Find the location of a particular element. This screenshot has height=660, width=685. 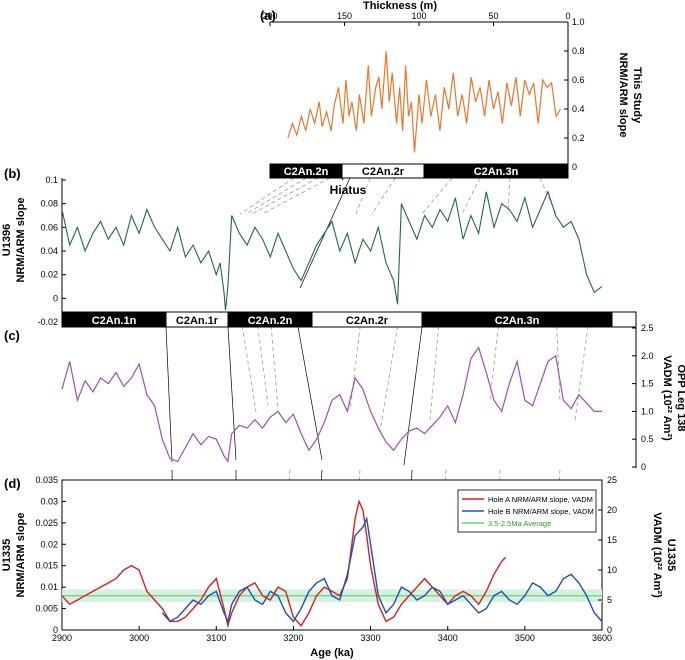

panel-d-ytick2-label: 15 is located at coordinates (612, 540).